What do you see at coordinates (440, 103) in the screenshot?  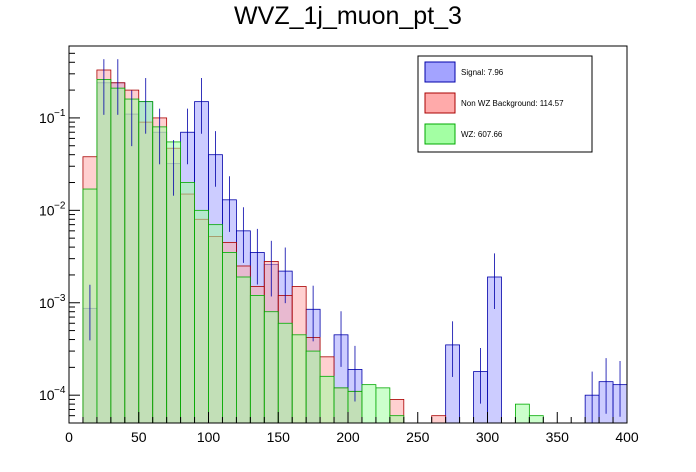 I see `legend-swatch-non-wz-background` at bounding box center [440, 103].